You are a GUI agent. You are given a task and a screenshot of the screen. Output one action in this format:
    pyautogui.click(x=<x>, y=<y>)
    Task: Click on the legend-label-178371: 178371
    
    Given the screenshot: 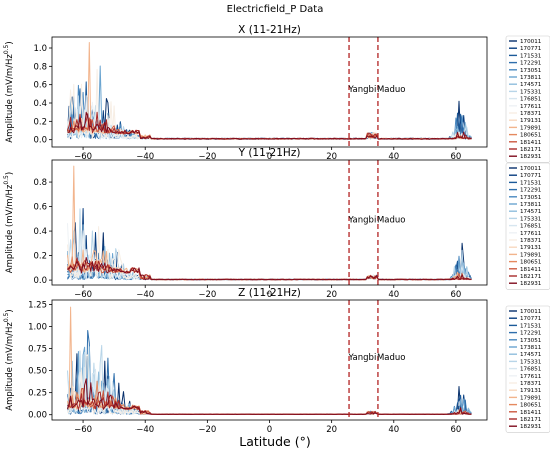 What is the action you would take?
    pyautogui.click(x=531, y=241)
    